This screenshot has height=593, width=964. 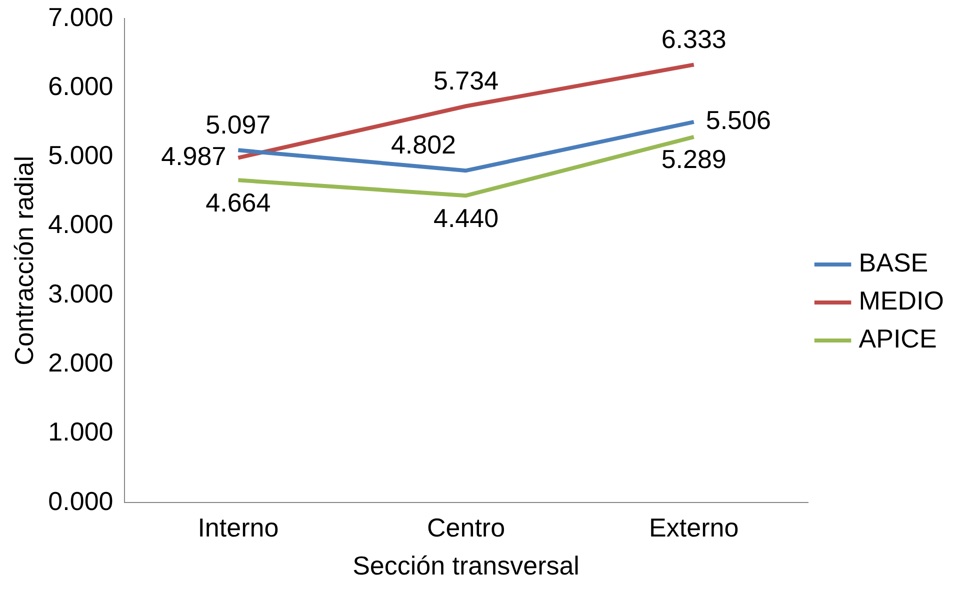 I want to click on data-label: 4.664, so click(x=238, y=202).